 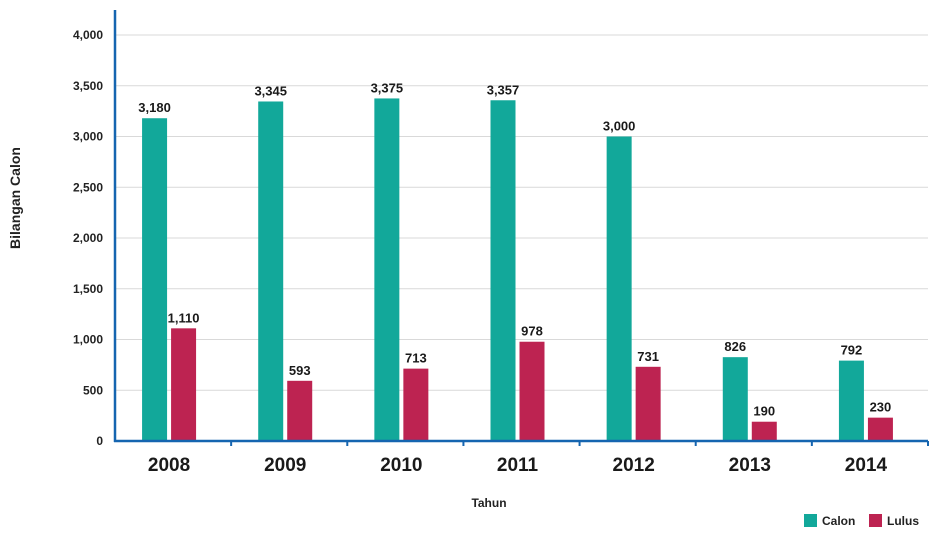 I want to click on x-tick-label: 2012, so click(x=634, y=465).